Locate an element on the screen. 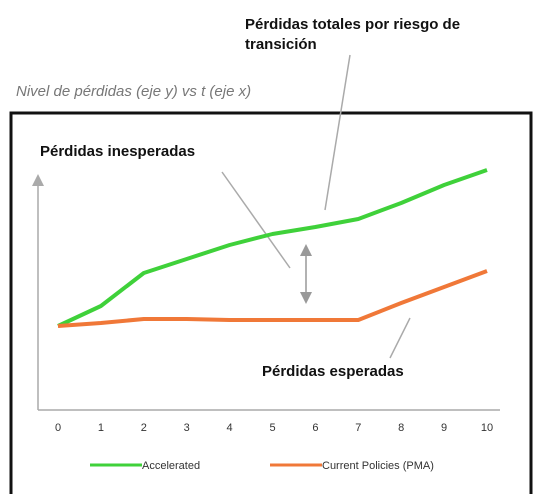  x-tick-label: 9 is located at coordinates (444, 428).